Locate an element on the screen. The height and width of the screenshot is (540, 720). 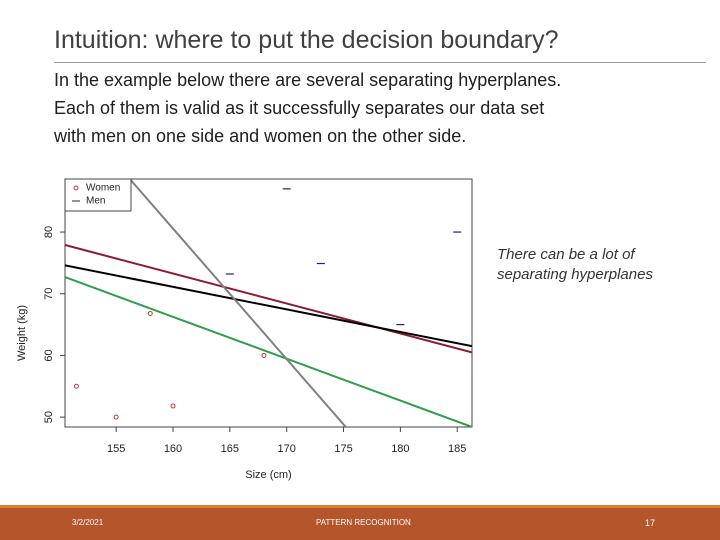
x-tick-label: 155 is located at coordinates (116, 449).